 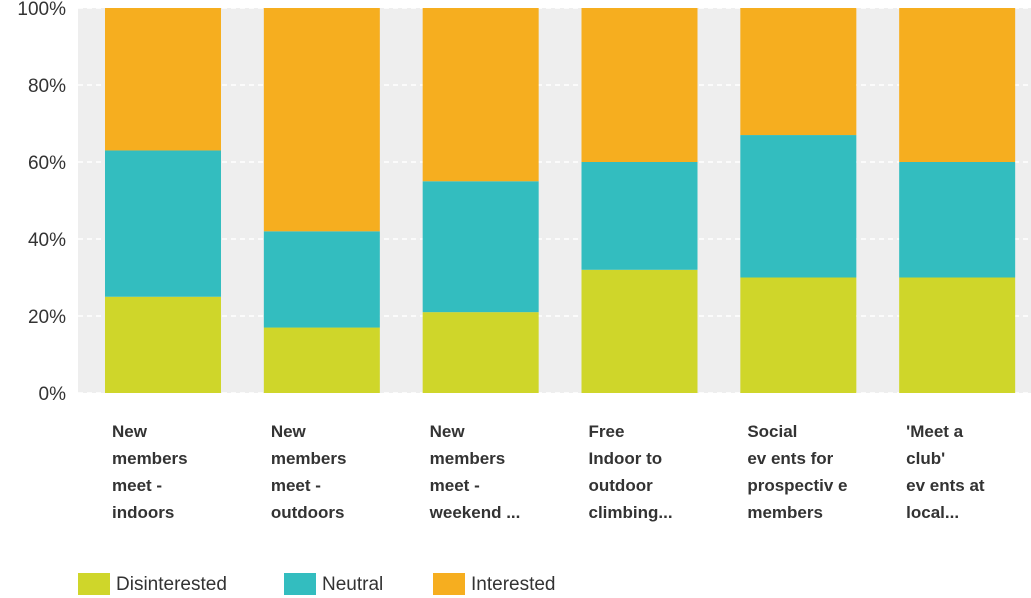 What do you see at coordinates (772, 431) in the screenshot?
I see `x-category-label: Social` at bounding box center [772, 431].